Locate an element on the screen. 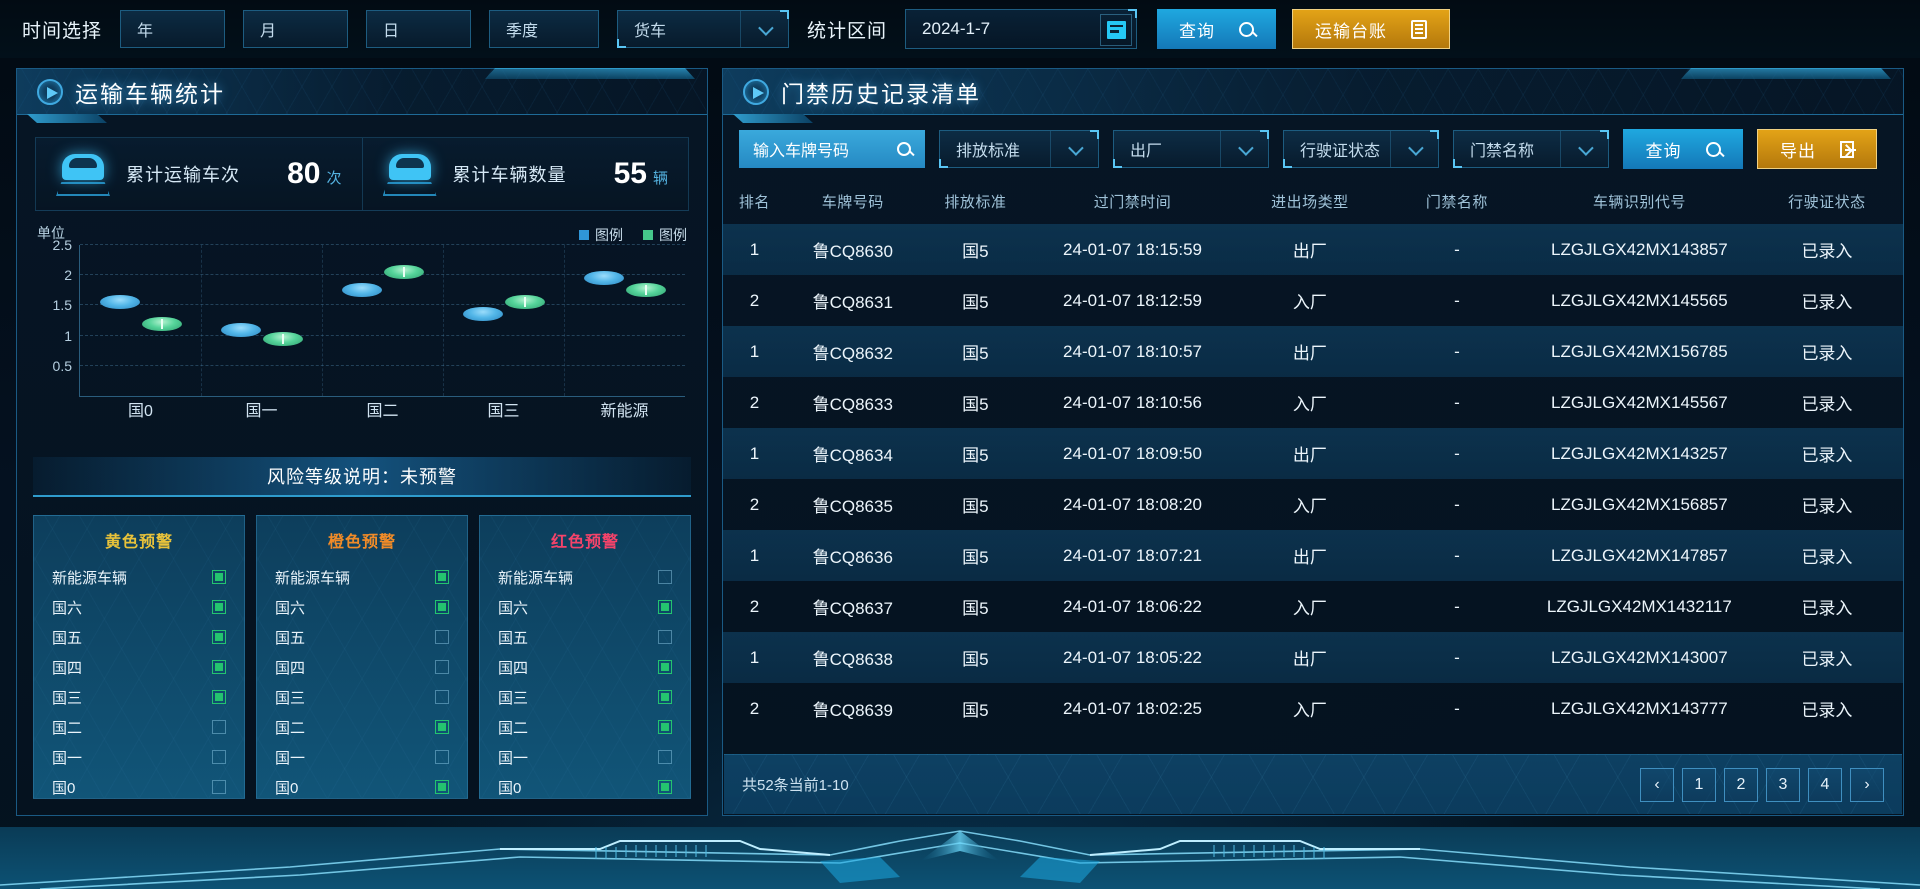 This screenshot has height=889, width=1920. period-button-day: 日 is located at coordinates (419, 29).